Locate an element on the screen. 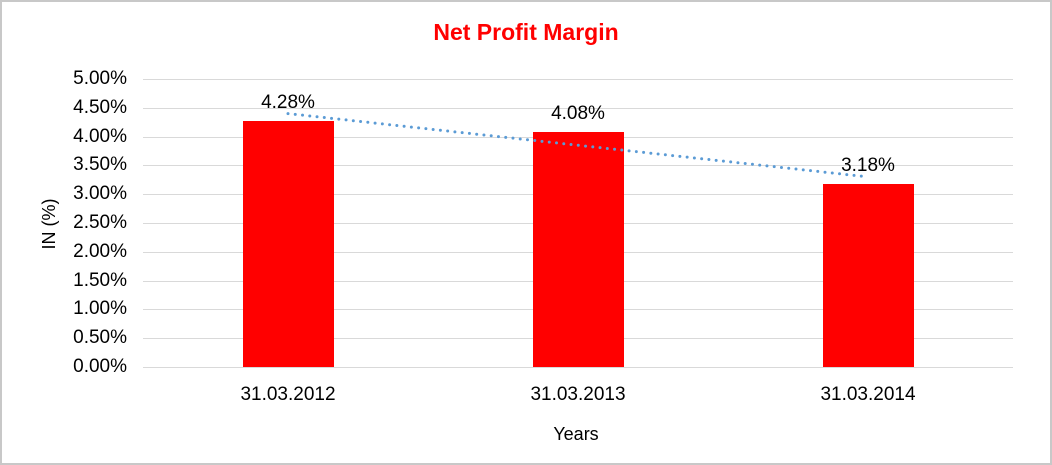 This screenshot has width=1052, height=465. y-tick-label: 2.00% is located at coordinates (100, 251).